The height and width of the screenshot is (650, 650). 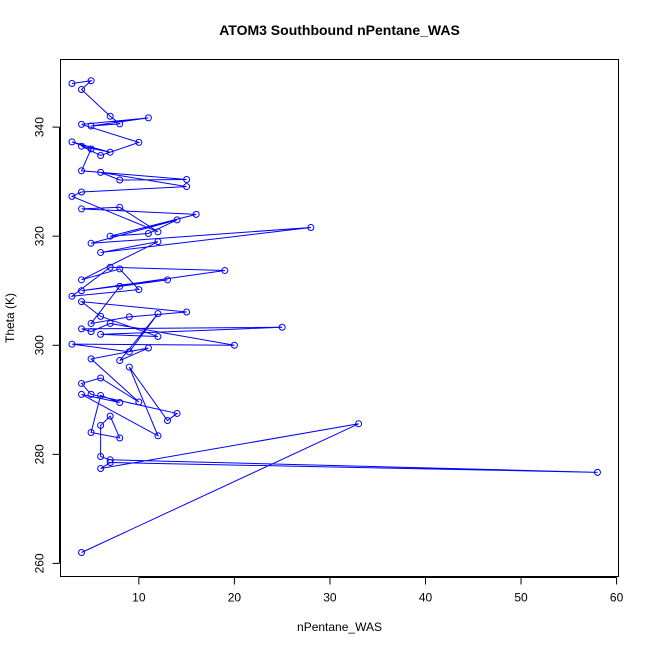 I want to click on y-axis: 260 280 300 320 340, so click(x=46, y=345).